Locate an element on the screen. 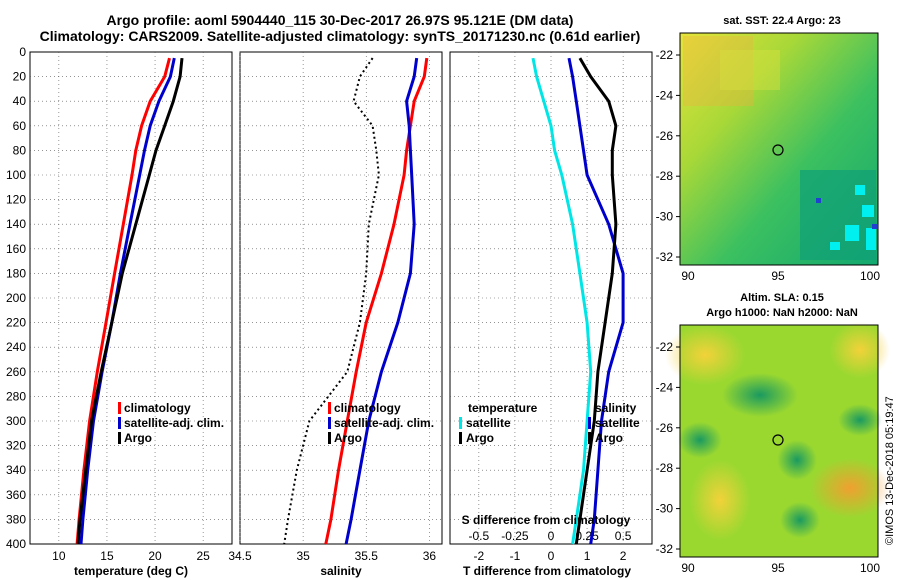 Image resolution: width=900 pixels, height=580 pixels. x-tick-label: 20 is located at coordinates (155, 556).